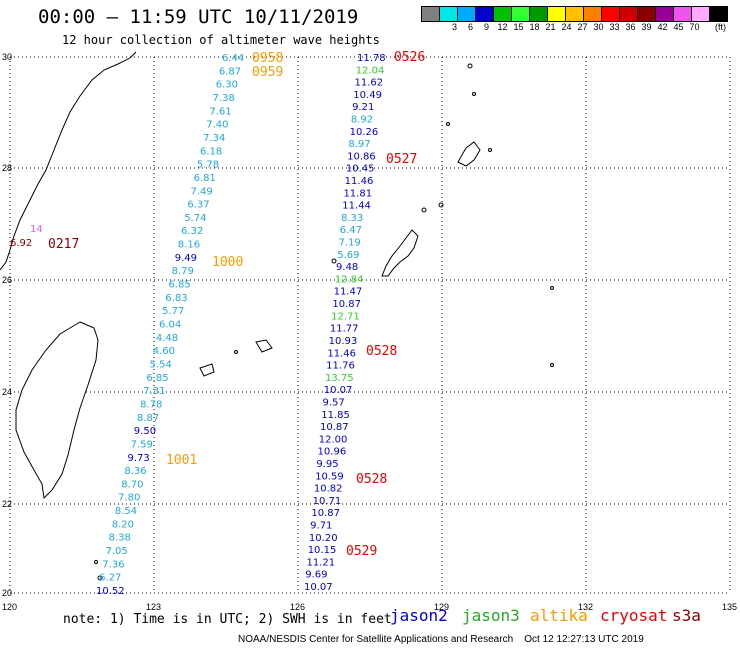 Image resolution: width=740 pixels, height=650 pixels. Describe the element at coordinates (718, 14) in the screenshot. I see `scale-swatch` at that location.